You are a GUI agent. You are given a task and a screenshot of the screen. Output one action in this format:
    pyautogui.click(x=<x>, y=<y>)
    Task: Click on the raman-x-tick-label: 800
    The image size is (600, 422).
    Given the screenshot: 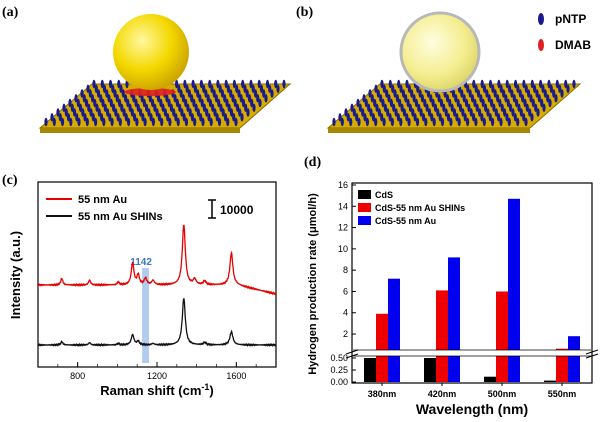 What is the action you would take?
    pyautogui.click(x=77, y=376)
    